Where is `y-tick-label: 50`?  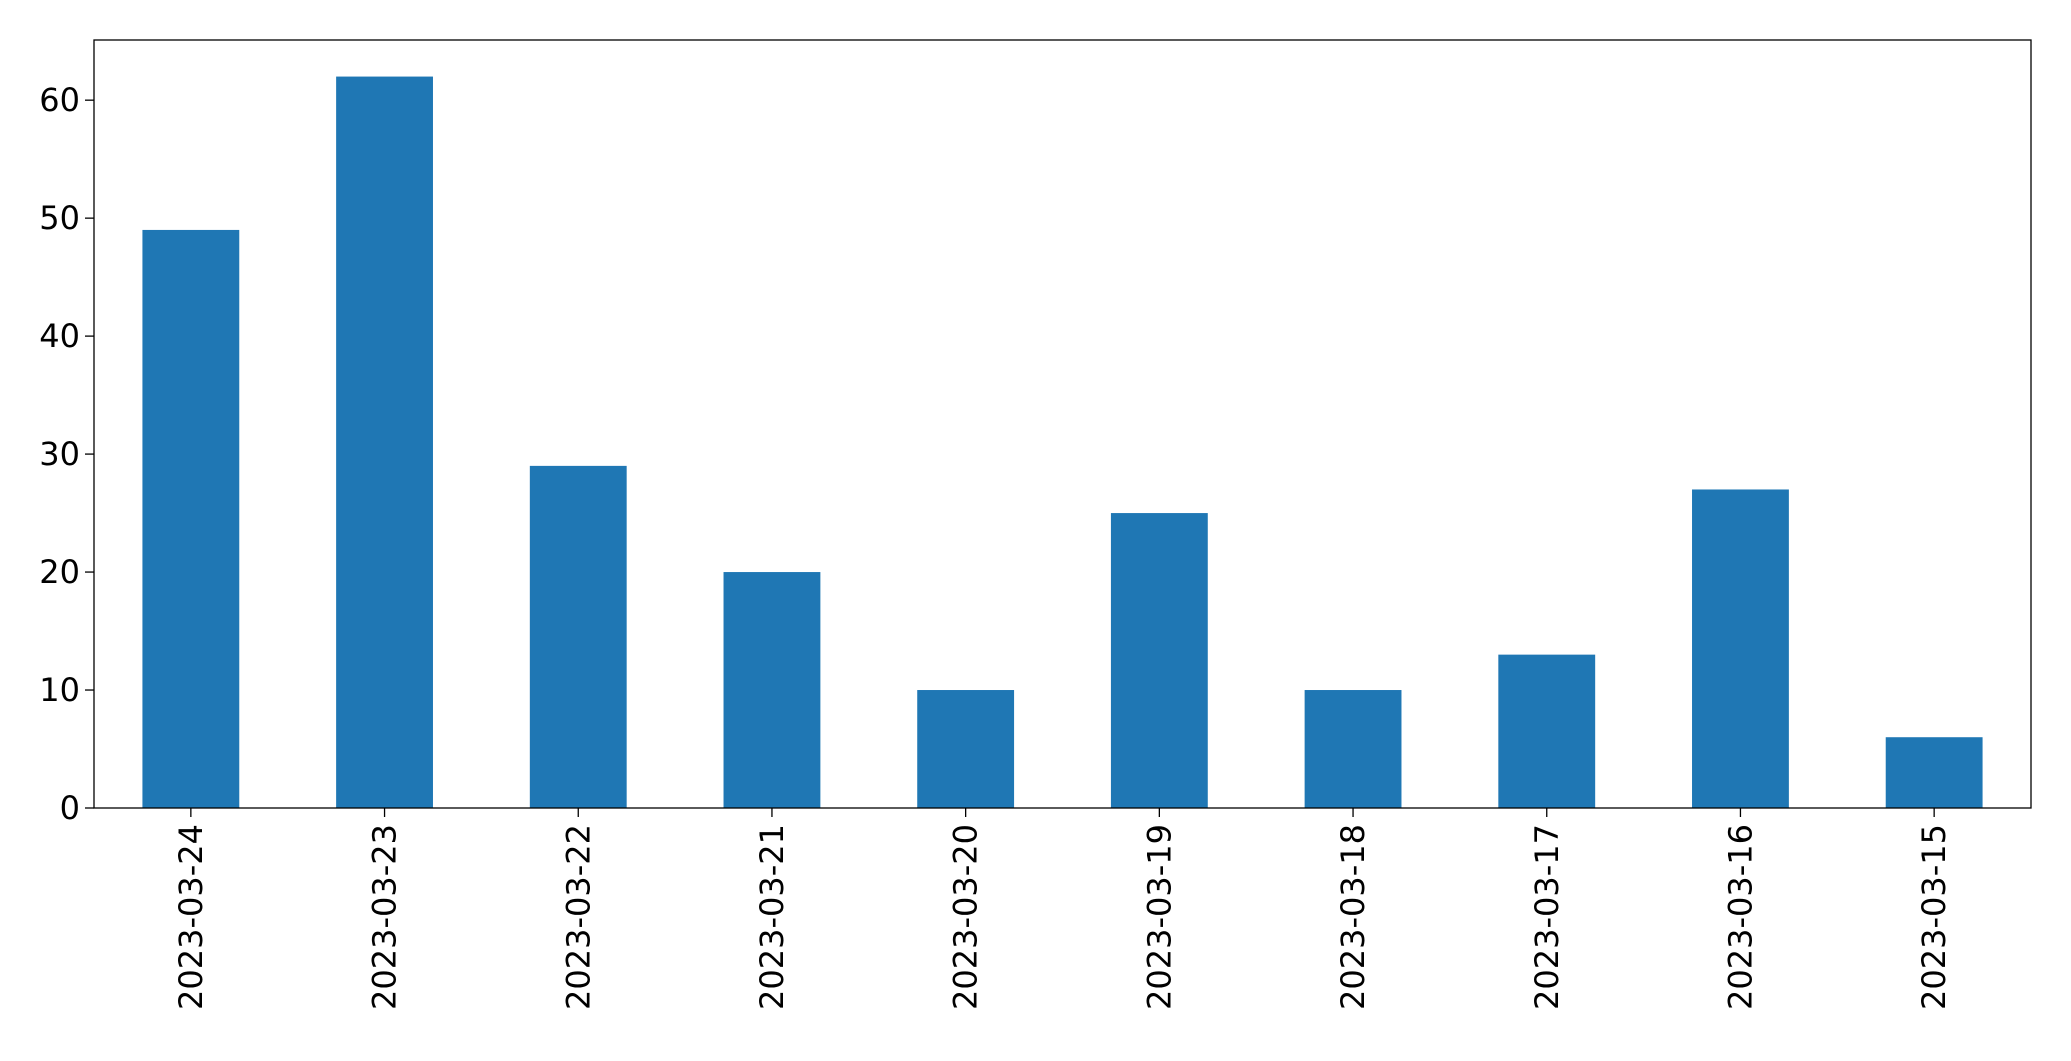
y-tick-label: 50 is located at coordinates (59, 218).